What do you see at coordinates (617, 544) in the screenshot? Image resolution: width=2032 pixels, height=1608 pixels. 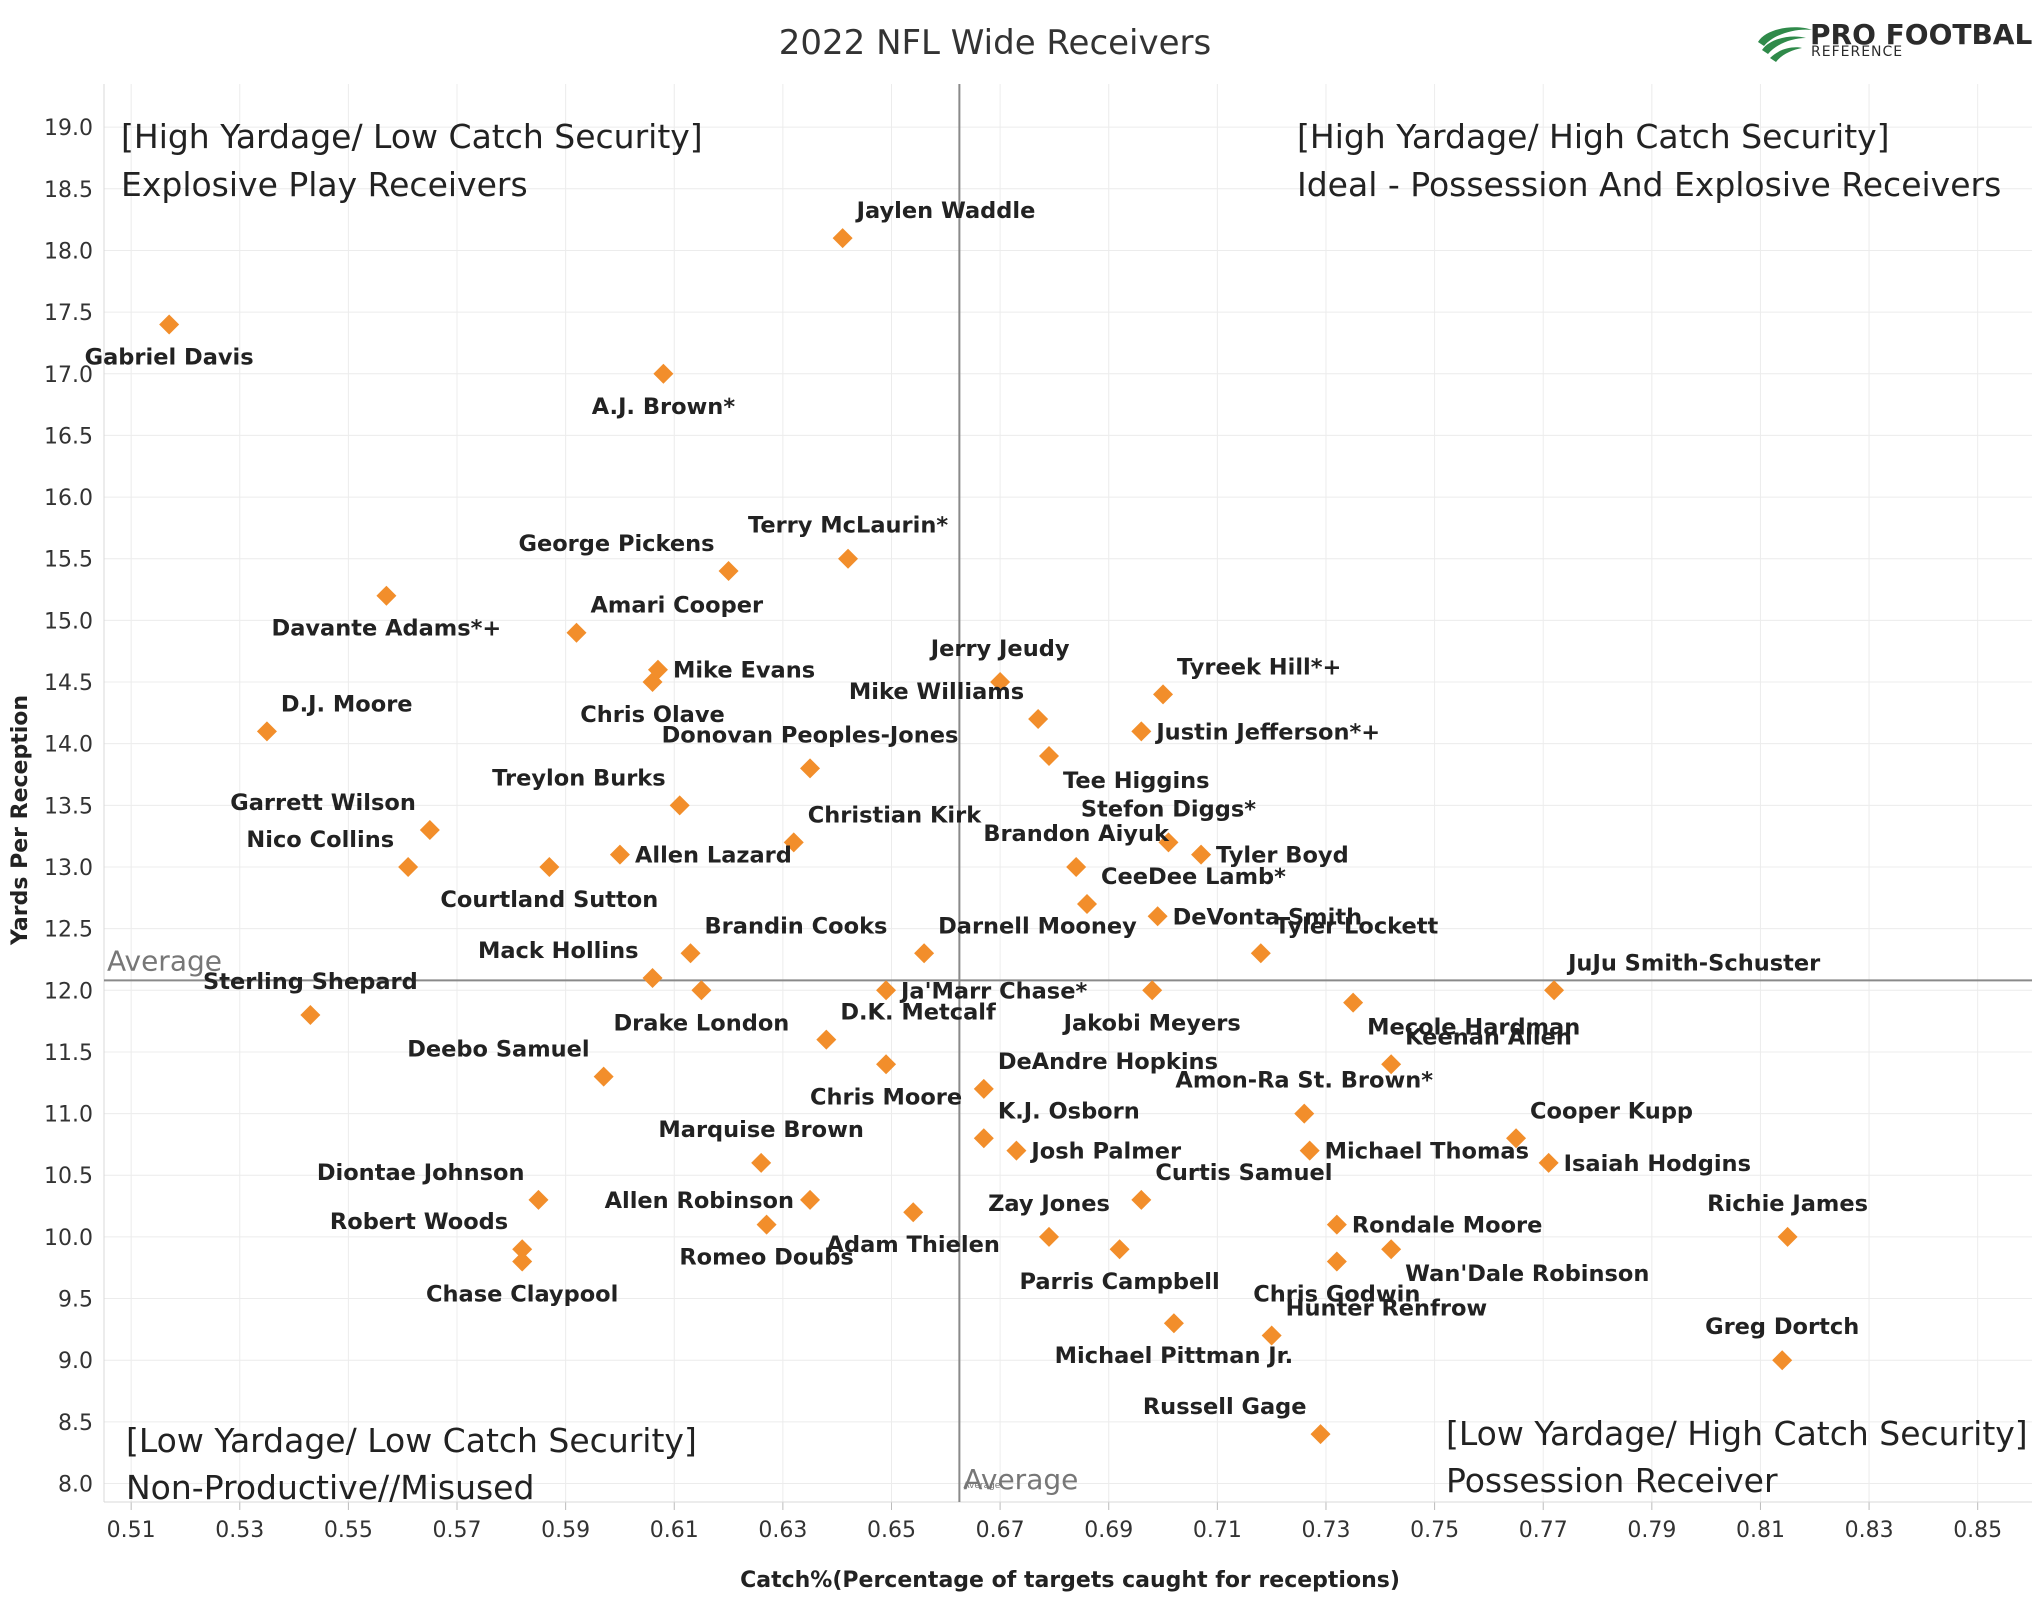 I see `point-label: George Pickens` at bounding box center [617, 544].